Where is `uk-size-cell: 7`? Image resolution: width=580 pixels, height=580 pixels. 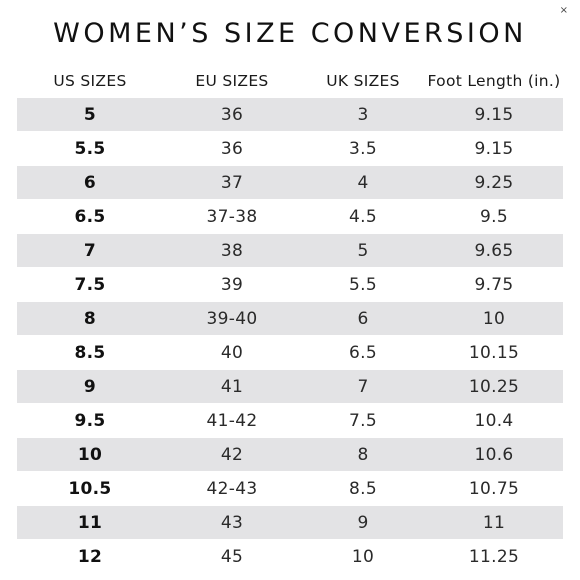
uk-size-cell: 7 is located at coordinates (363, 386).